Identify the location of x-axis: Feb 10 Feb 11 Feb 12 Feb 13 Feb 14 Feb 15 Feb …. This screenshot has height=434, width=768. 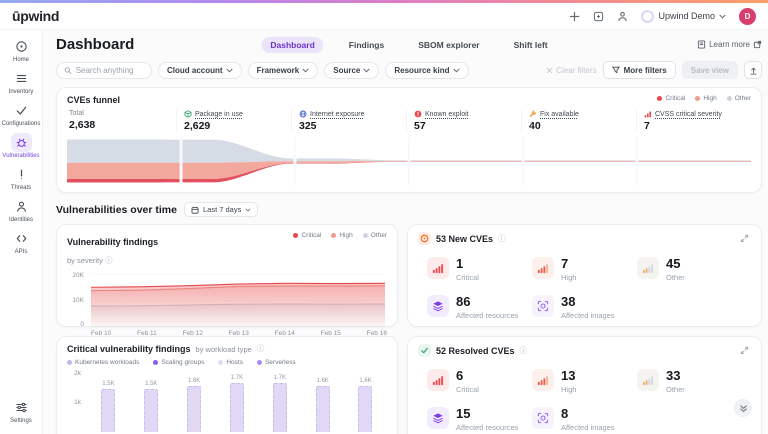
(239, 333).